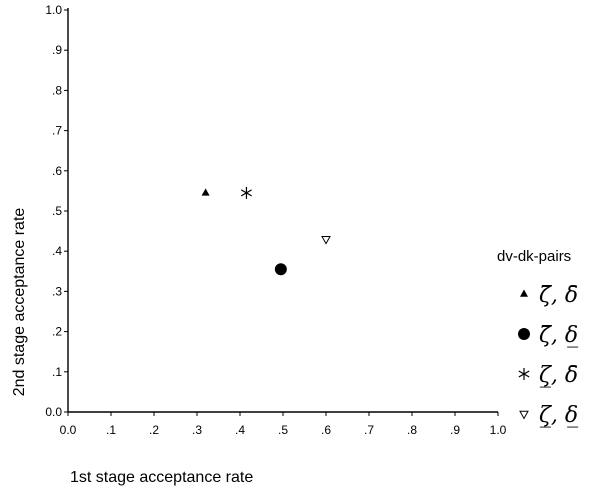 This screenshot has width=605, height=493. Describe the element at coordinates (53, 412) in the screenshot. I see `y-tick-label: 0.0` at that location.